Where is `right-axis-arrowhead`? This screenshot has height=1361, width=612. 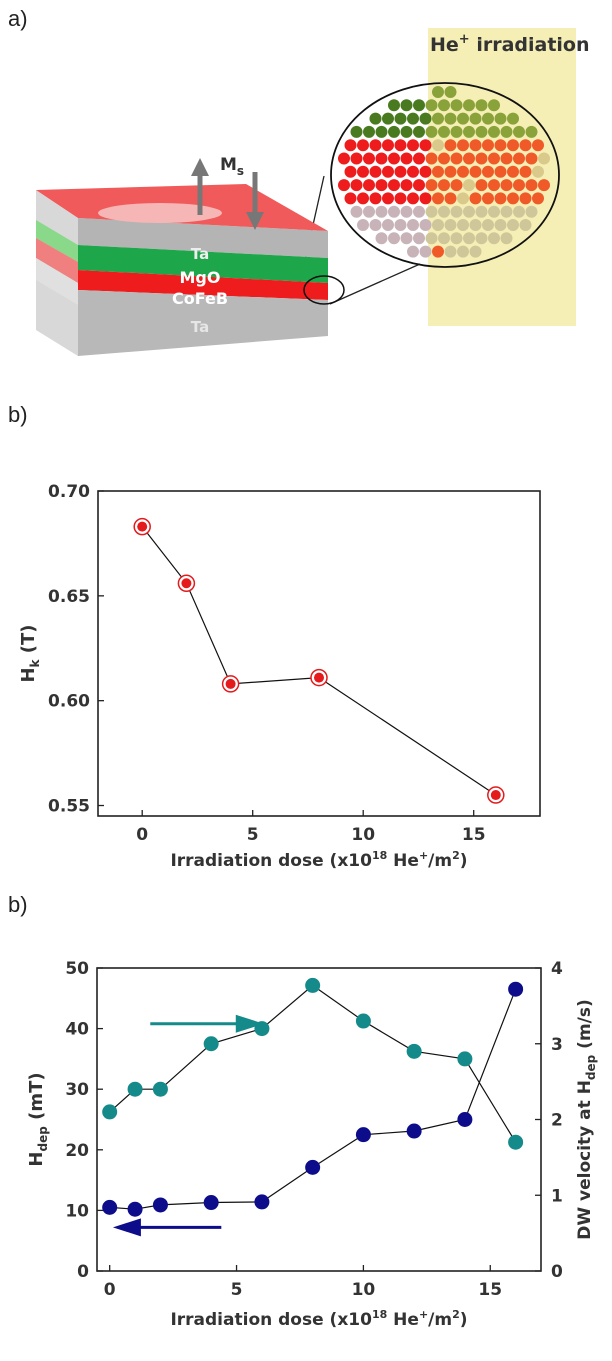 right-axis-arrowhead is located at coordinates (249, 1023).